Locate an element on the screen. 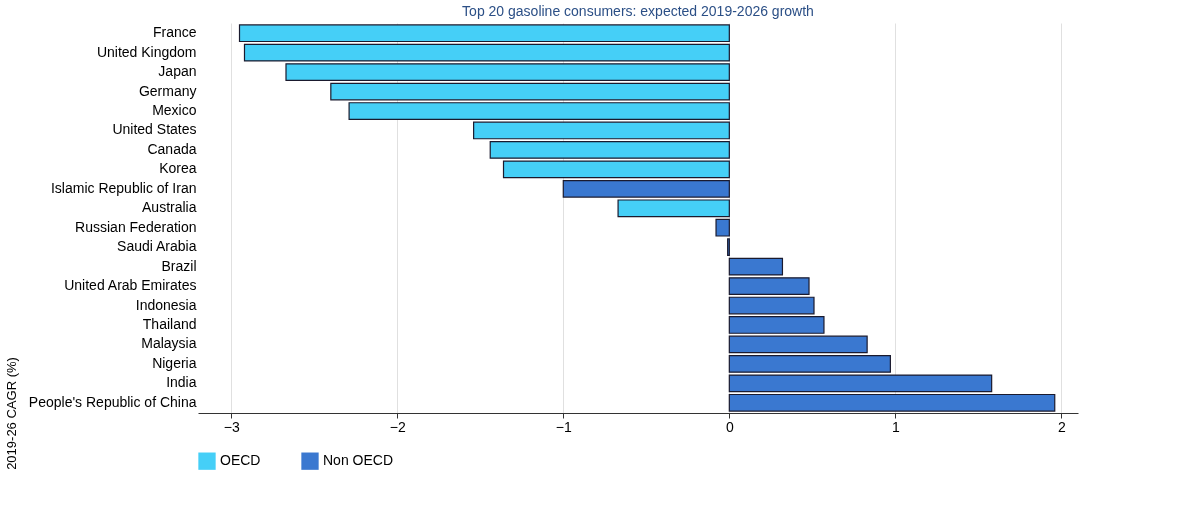 The width and height of the screenshot is (1187, 521). y-tick-label: Islamic Republic of Iran is located at coordinates (123, 187).